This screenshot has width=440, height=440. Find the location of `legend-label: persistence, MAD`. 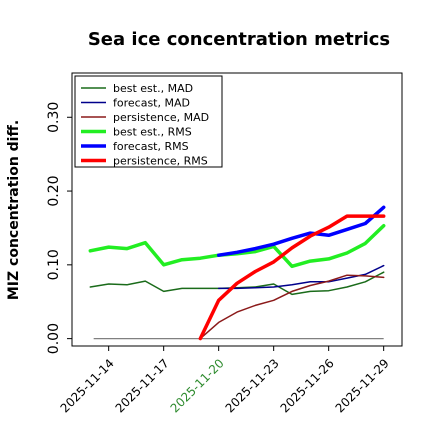

legend-label: persistence, MAD is located at coordinates (161, 117).